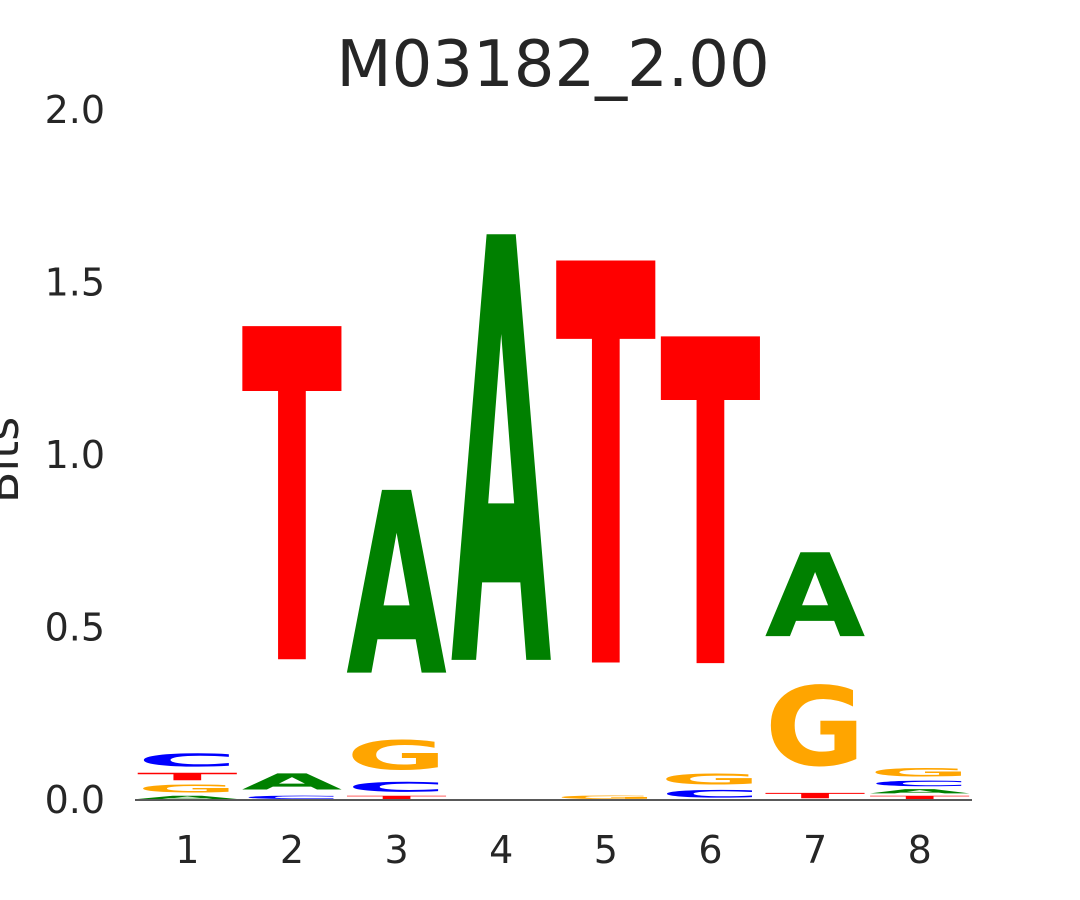 The width and height of the screenshot is (1080, 900). Describe the element at coordinates (501, 850) in the screenshot. I see `x-tick-label: 4` at that location.